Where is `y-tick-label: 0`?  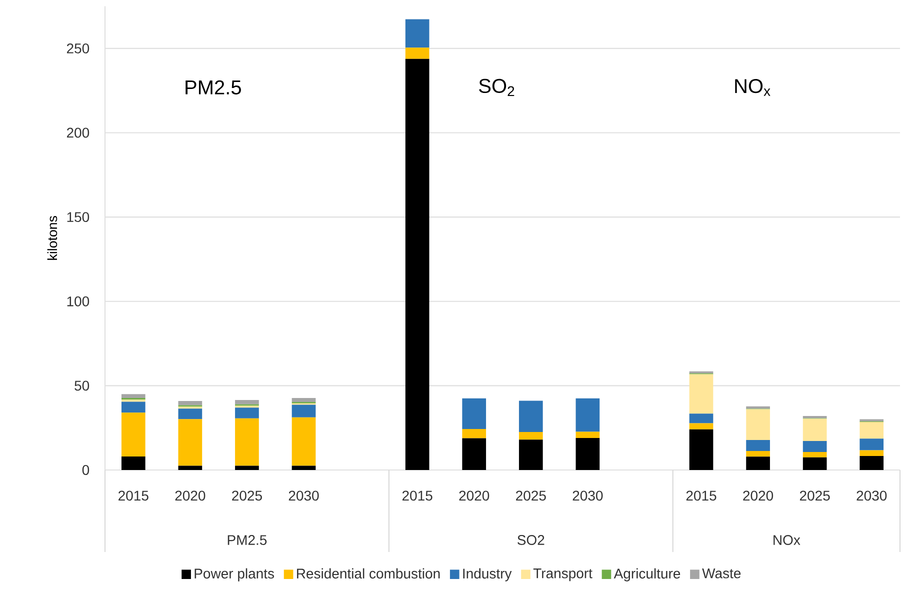 y-tick-label: 0 is located at coordinates (86, 470).